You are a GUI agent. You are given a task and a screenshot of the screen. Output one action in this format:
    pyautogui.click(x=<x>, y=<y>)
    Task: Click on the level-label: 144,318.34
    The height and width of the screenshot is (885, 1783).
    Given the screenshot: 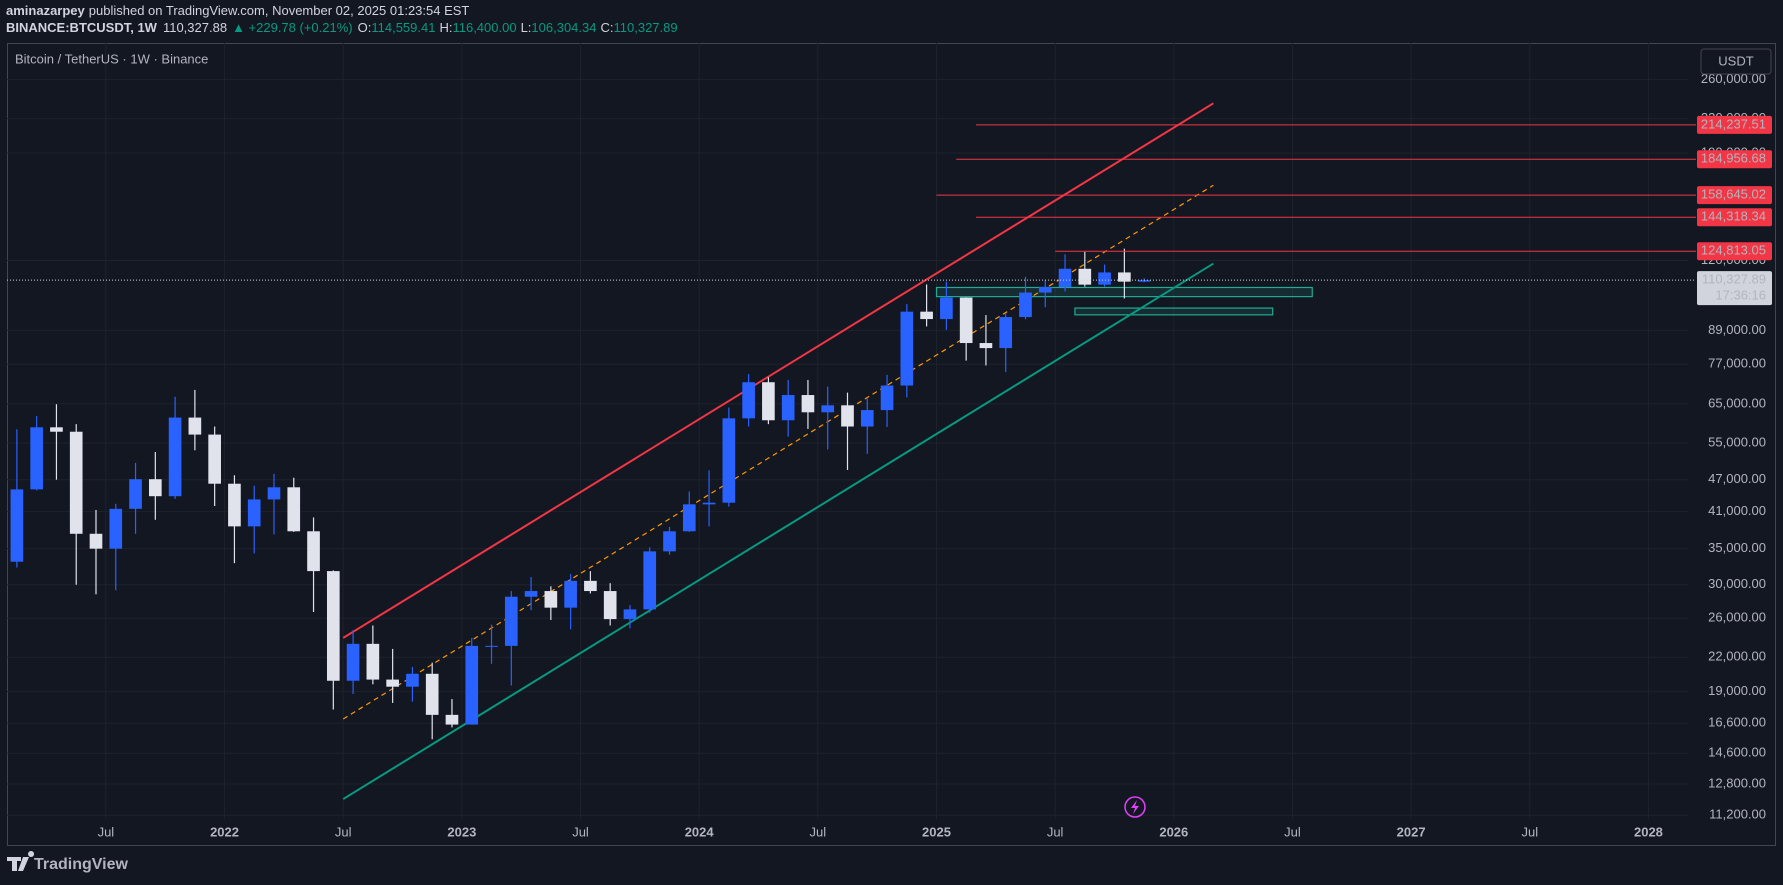 What is the action you would take?
    pyautogui.click(x=1733, y=216)
    